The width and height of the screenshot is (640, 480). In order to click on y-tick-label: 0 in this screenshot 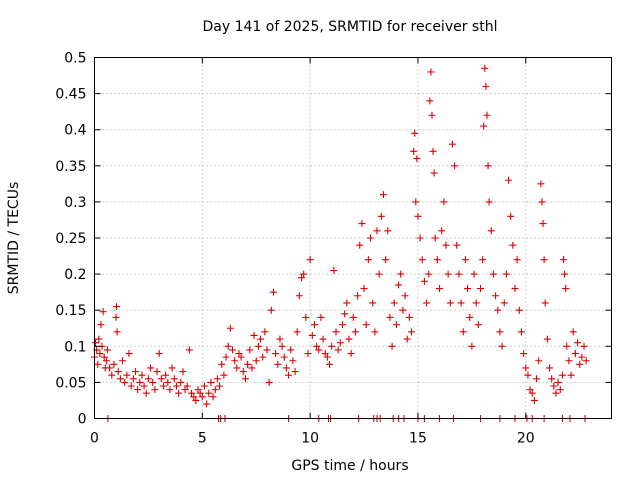, I will do `click(82, 420)`.